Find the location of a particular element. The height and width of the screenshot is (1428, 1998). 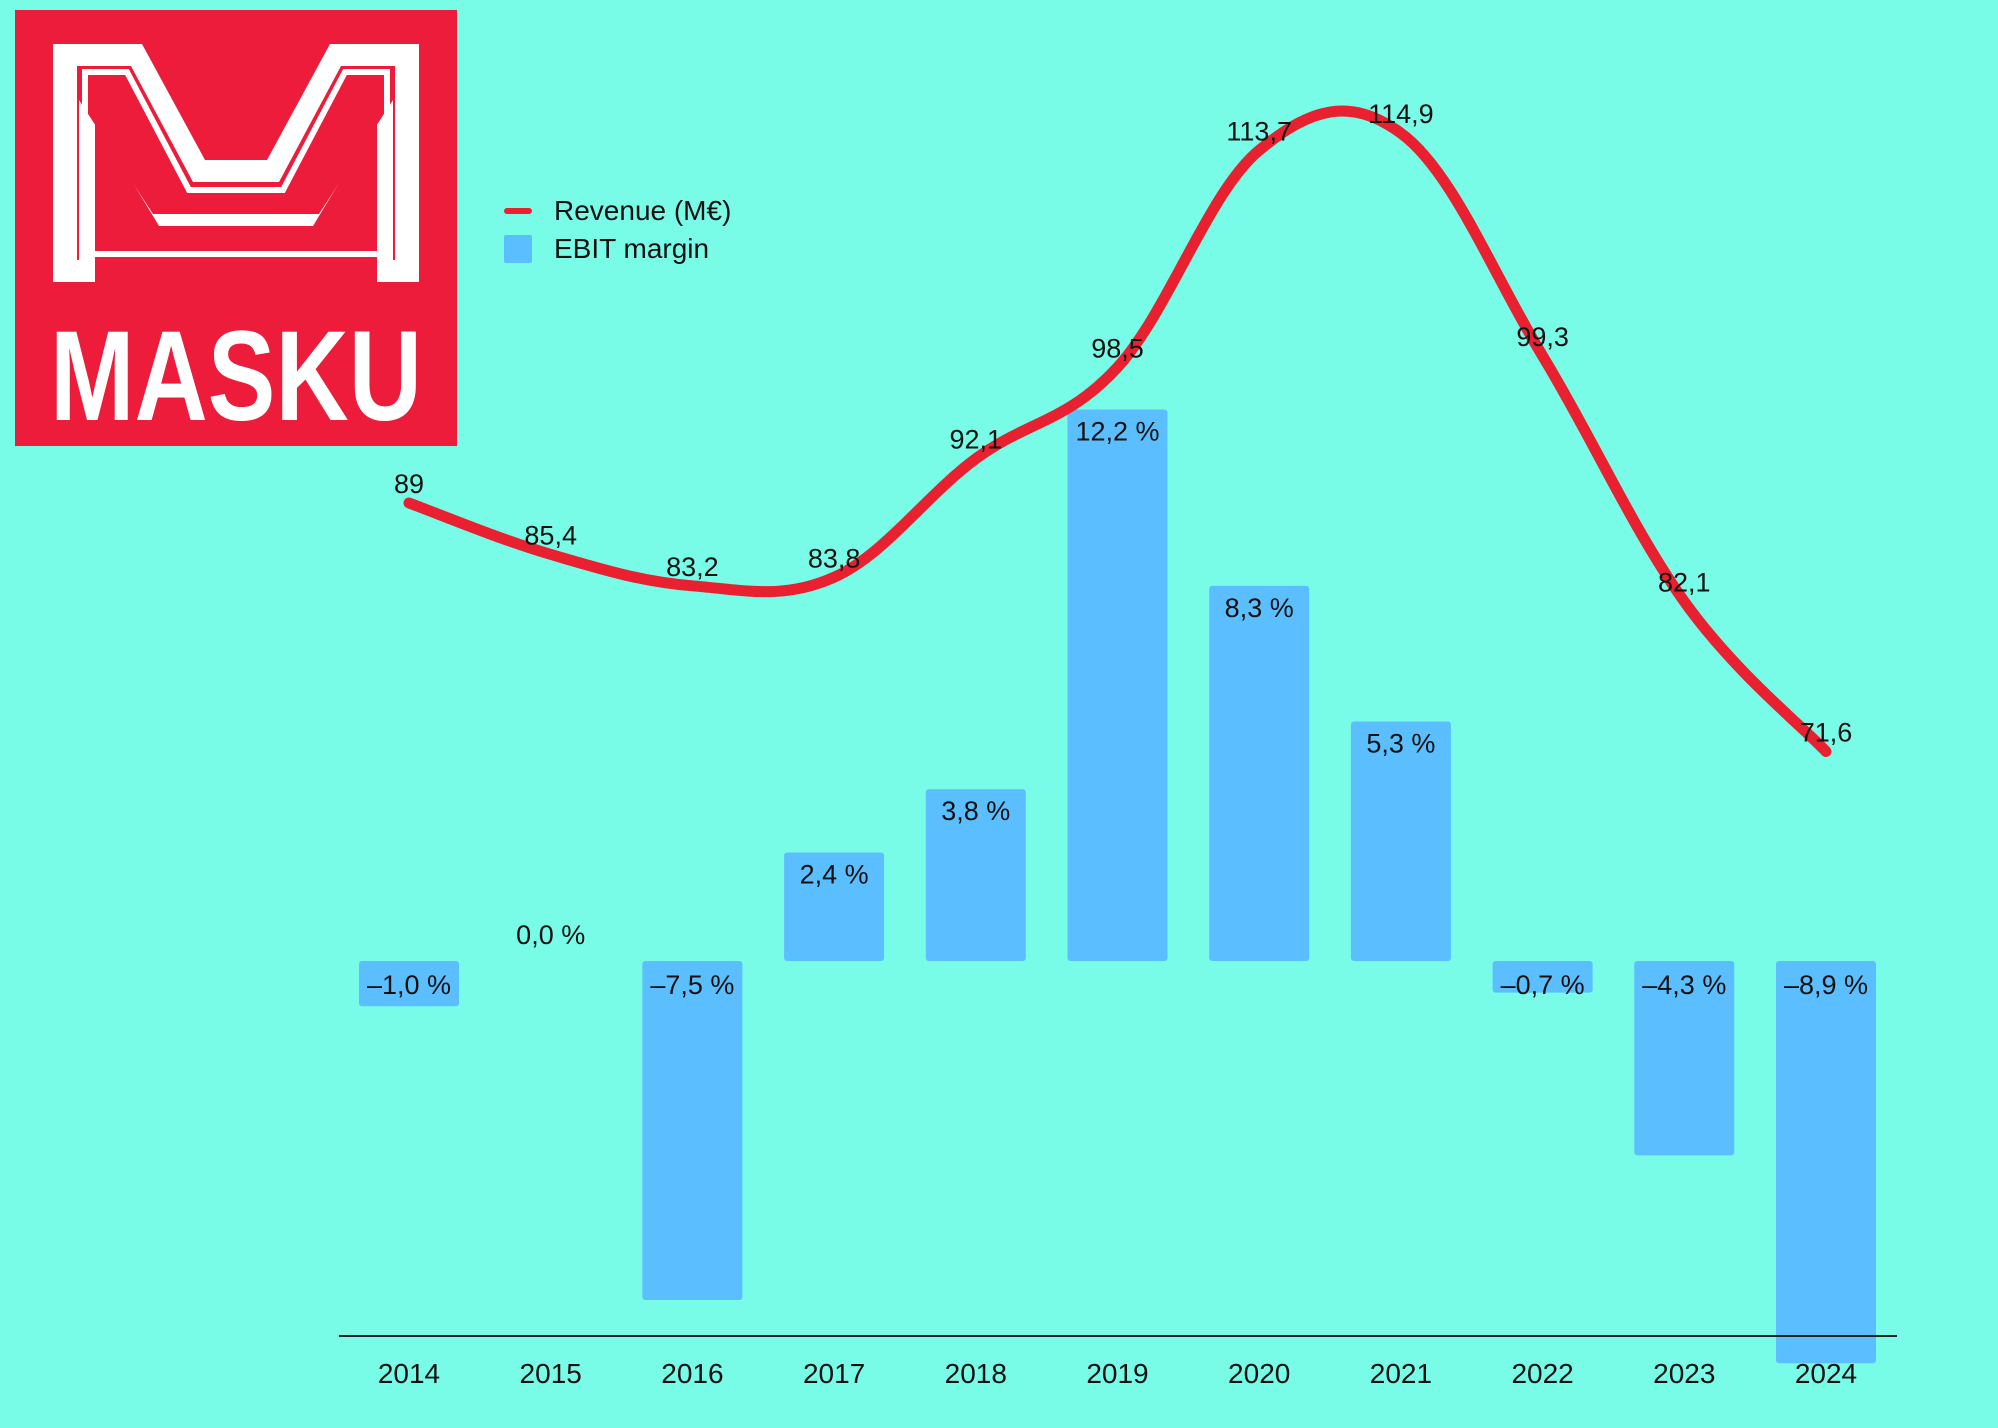

x-tick-label-2023: 2023 is located at coordinates (1684, 1373).